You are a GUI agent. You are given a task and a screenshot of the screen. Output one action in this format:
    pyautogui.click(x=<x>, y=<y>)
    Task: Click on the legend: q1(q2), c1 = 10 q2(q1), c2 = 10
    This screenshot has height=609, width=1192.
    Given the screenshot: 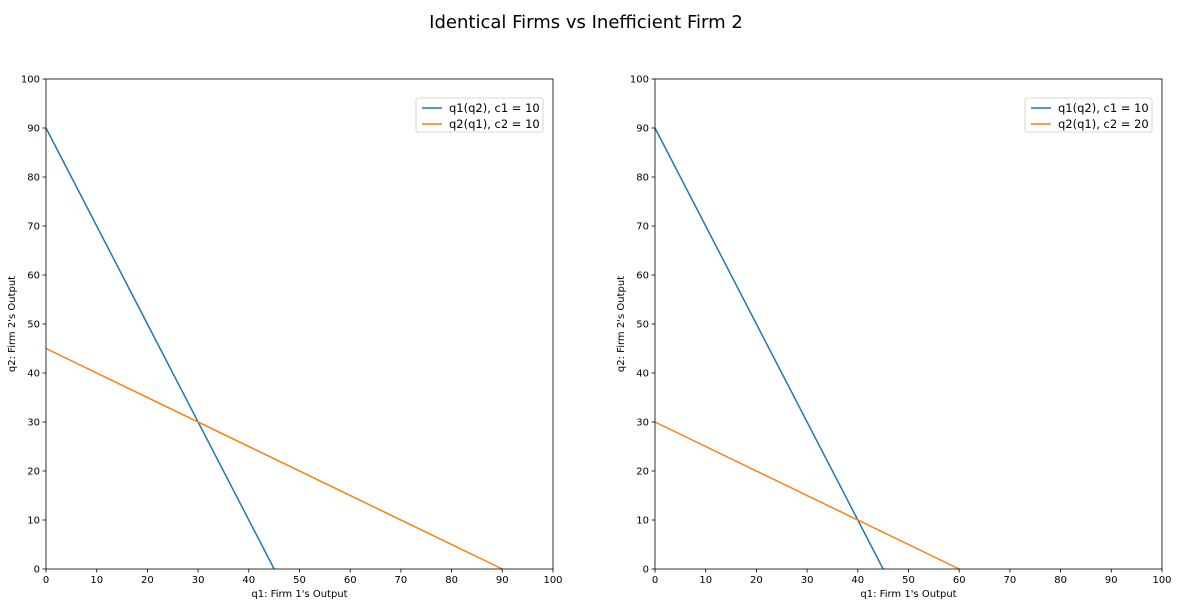 What is the action you would take?
    pyautogui.click(x=479, y=115)
    